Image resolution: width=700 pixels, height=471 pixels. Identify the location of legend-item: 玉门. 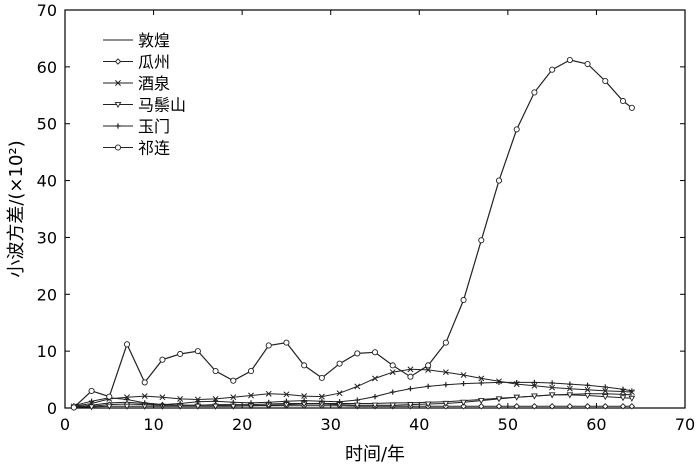
(136, 126).